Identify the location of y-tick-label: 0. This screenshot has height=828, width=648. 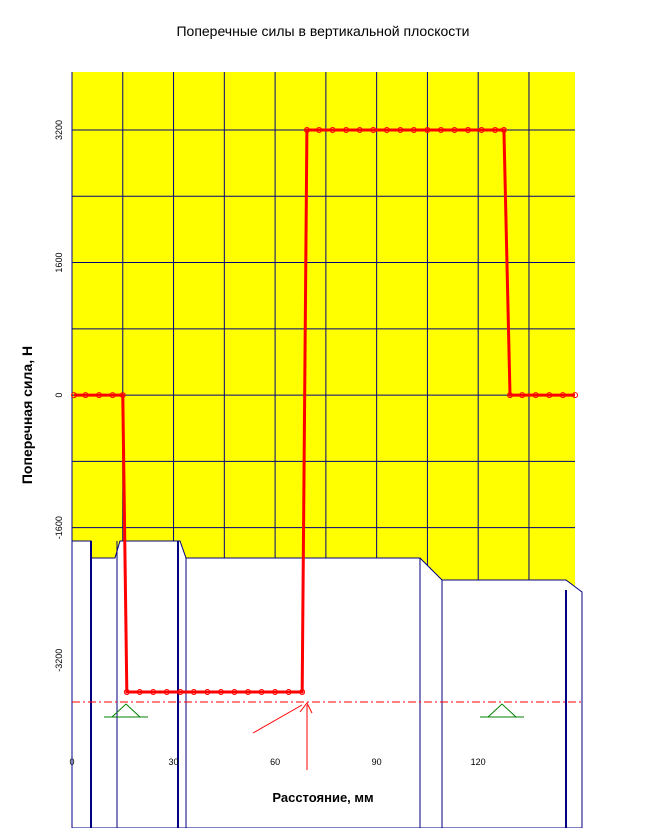
(59, 395).